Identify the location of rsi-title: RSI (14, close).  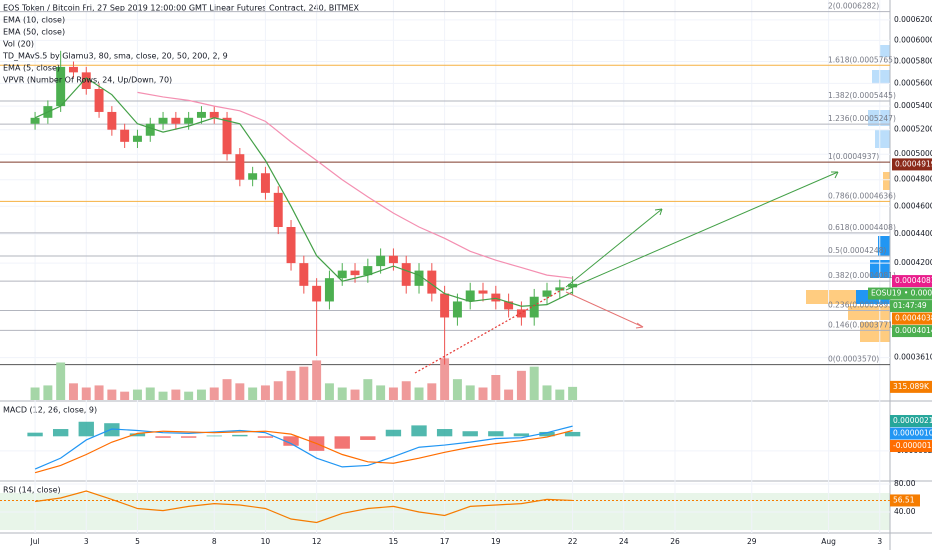
(32, 490).